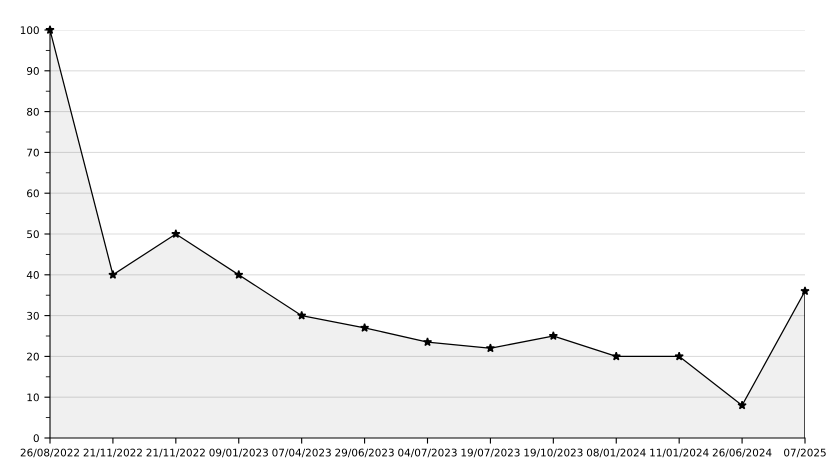 The image size is (834, 468). Describe the element at coordinates (364, 453) in the screenshot. I see `x-tick-label: 29/06/2023` at that location.